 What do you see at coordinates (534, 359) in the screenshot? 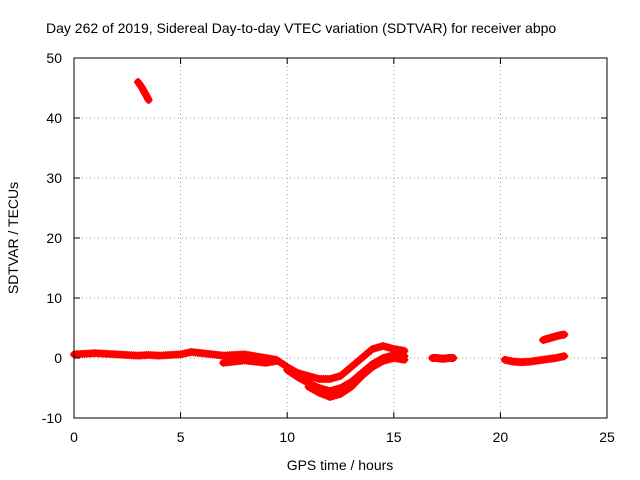
I see `series-track-late-low` at bounding box center [534, 359].